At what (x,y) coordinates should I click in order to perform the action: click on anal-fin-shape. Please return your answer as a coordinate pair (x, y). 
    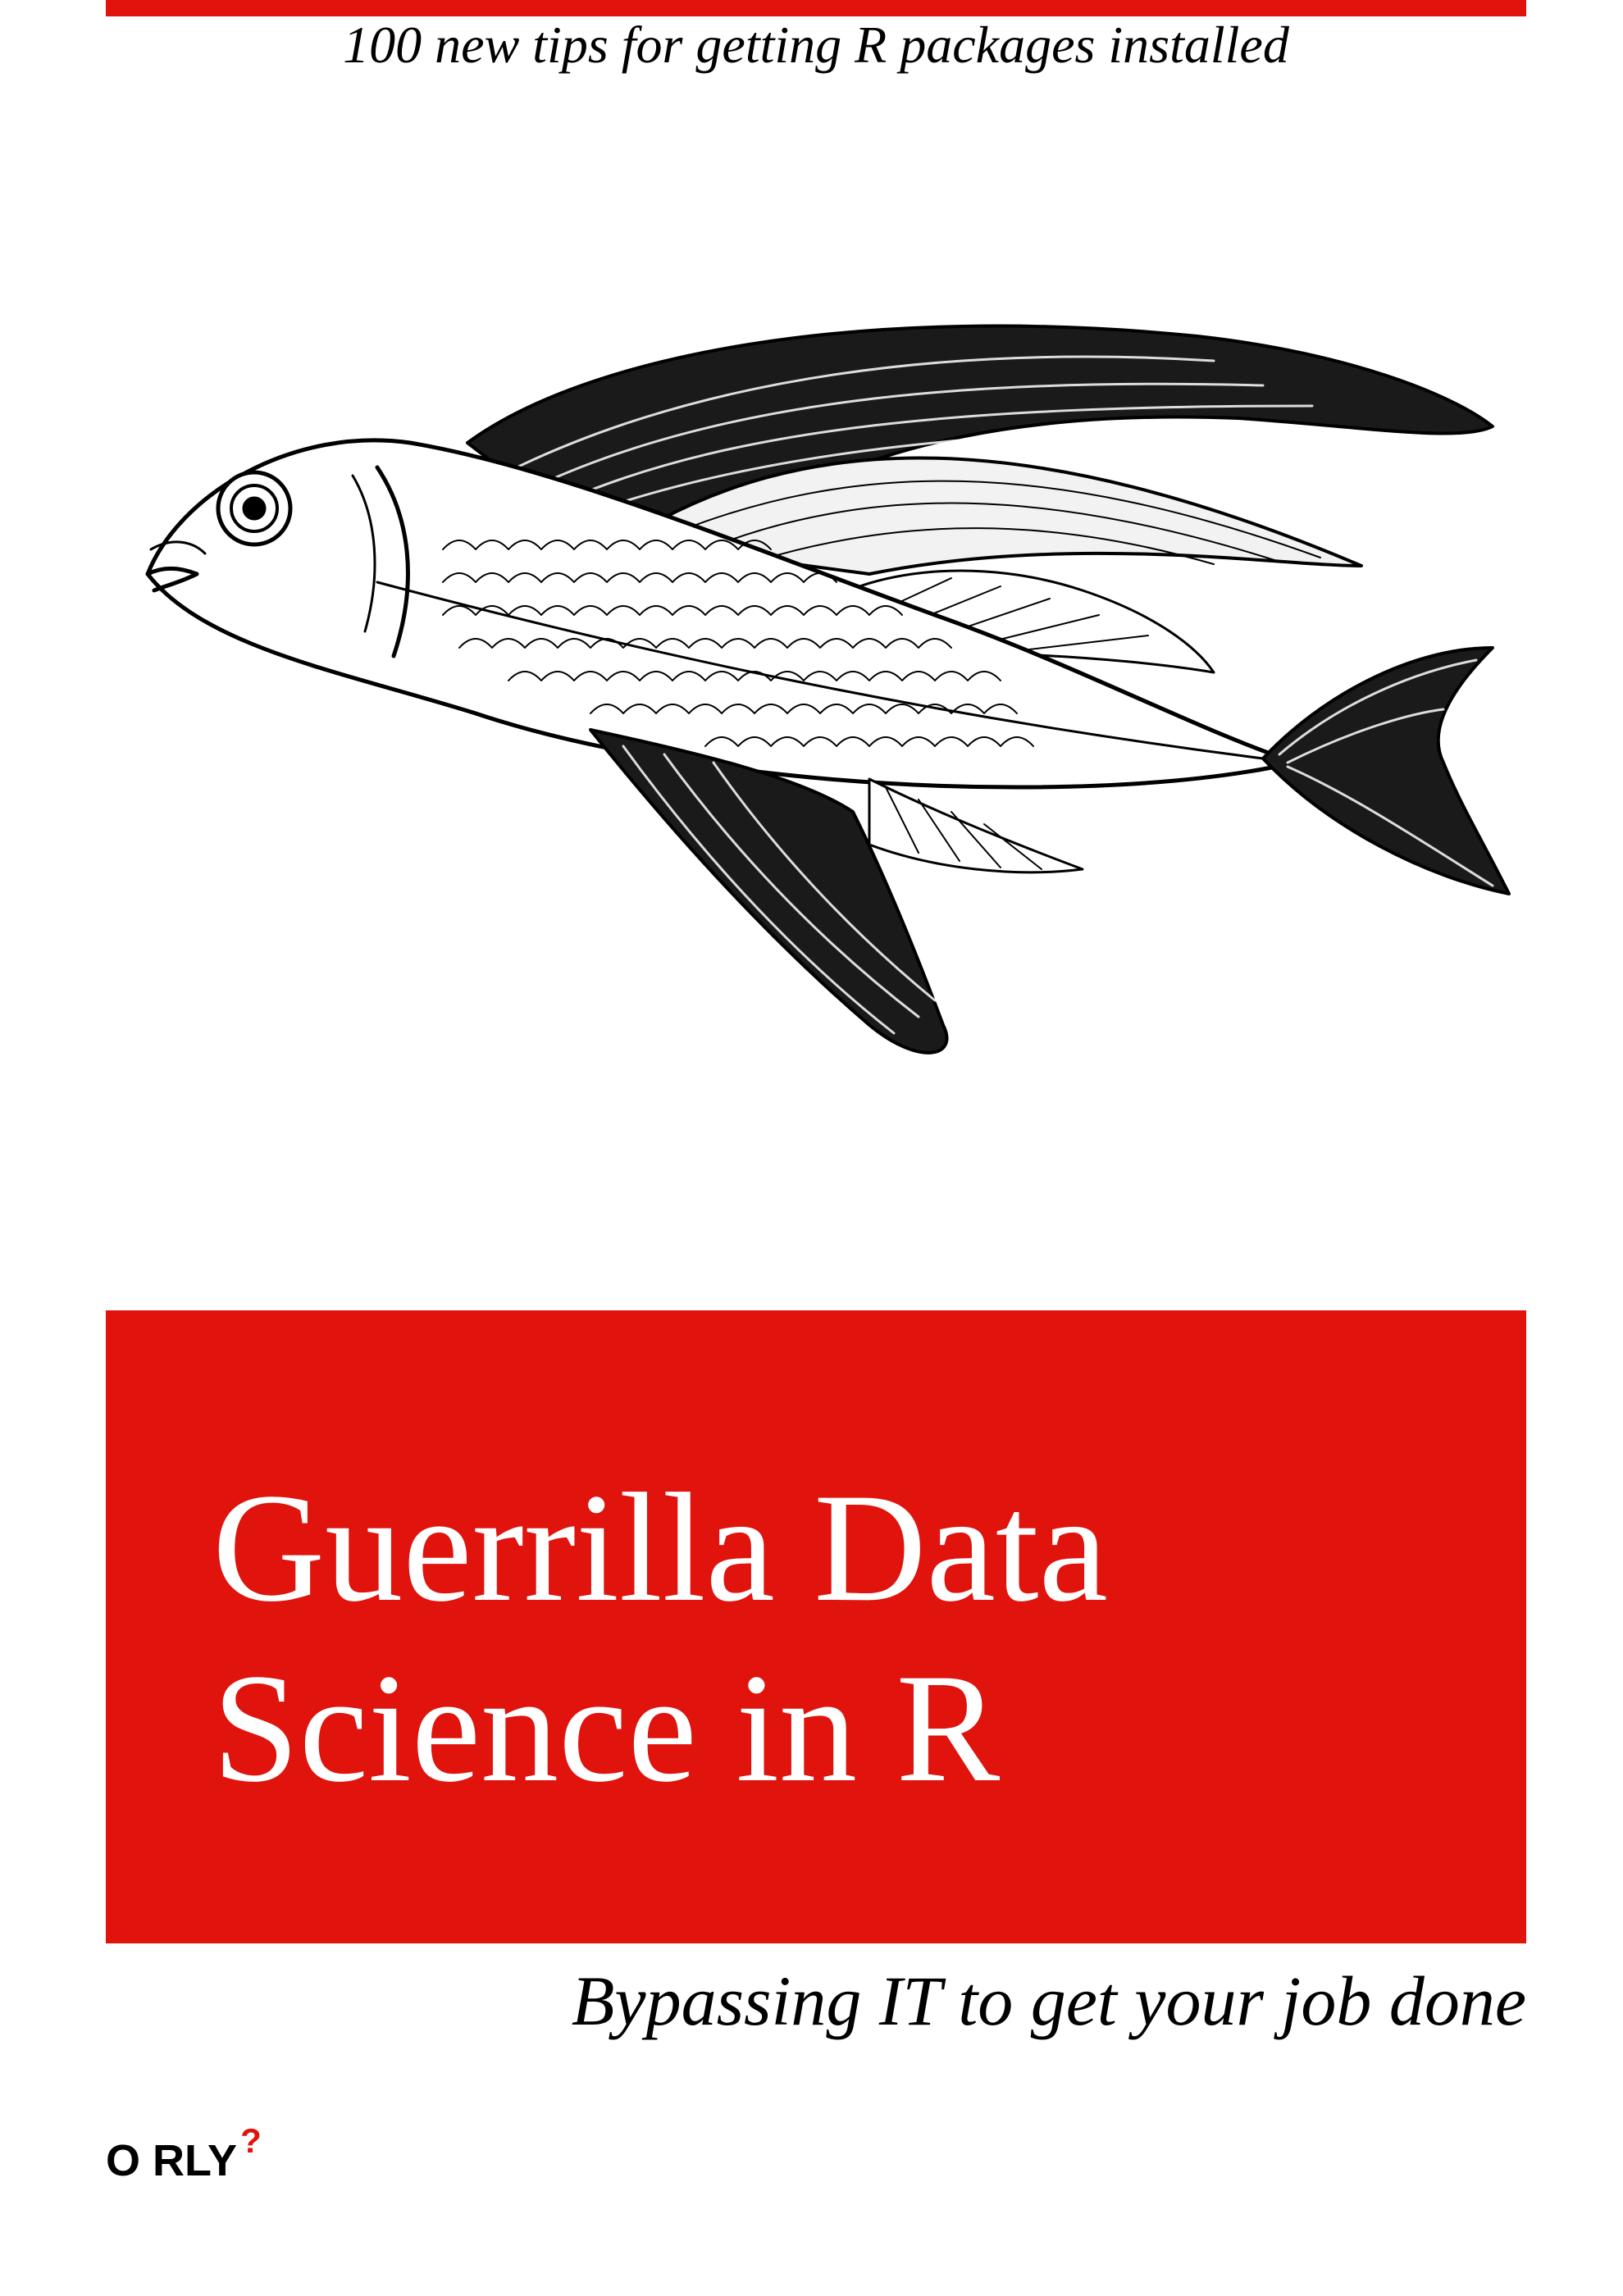
    Looking at the image, I should click on (976, 825).